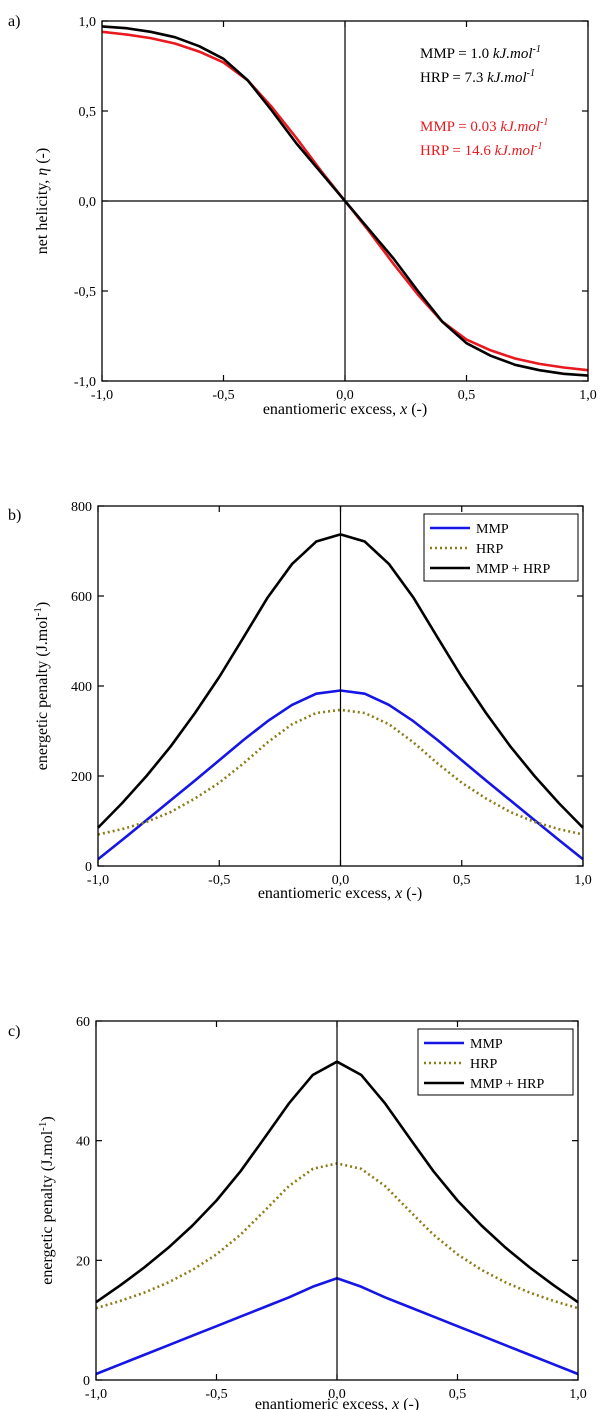 This screenshot has width=600, height=1410. I want to click on annotation-text: MMP = 1.0 kJ.mol-1, so click(480, 53).